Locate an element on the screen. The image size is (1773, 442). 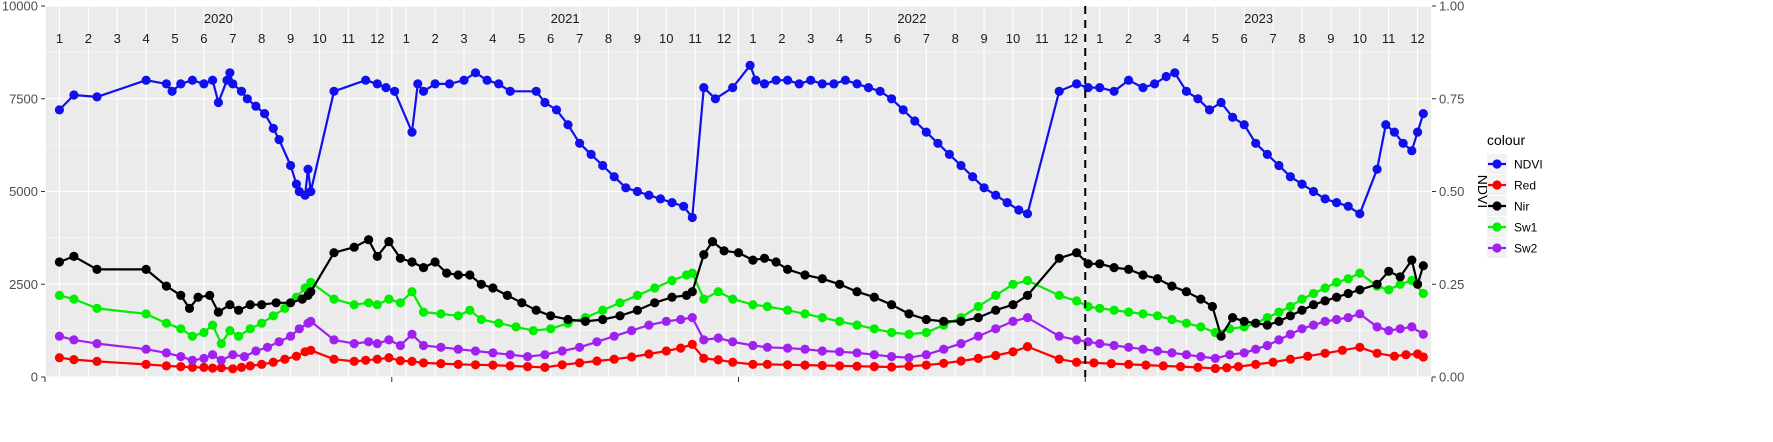
right-axis-tick-label: 0.25 is located at coordinates (1451, 284).